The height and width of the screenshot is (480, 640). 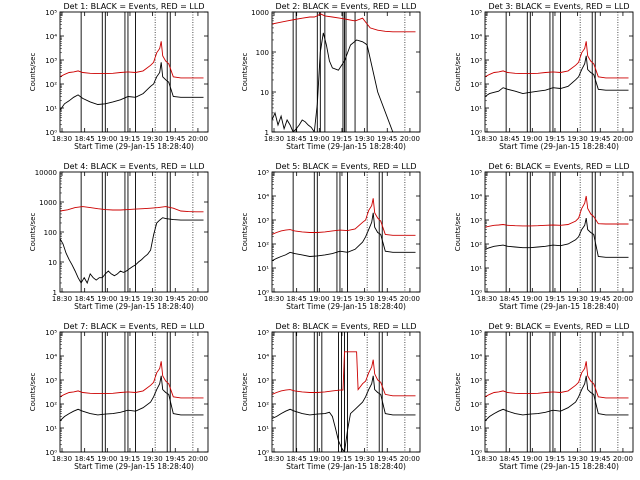 What do you see at coordinates (559, 6) in the screenshot?
I see `chart-title: Det 3: BLACK = Events, RED = LLD` at bounding box center [559, 6].